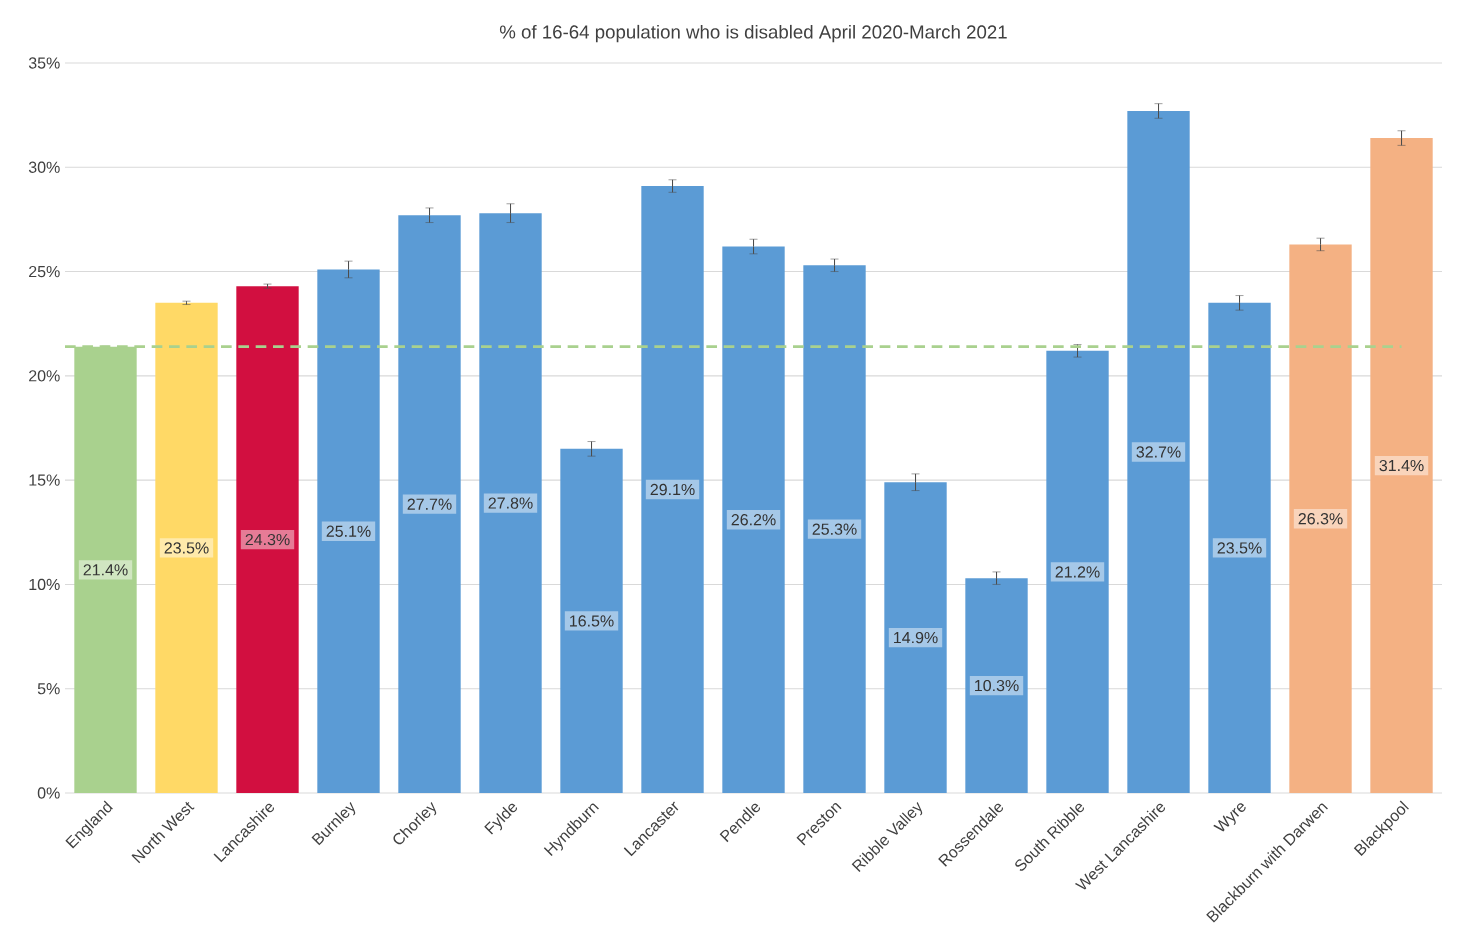  Describe the element at coordinates (267, 539) in the screenshot. I see `data-label: 24.3%` at that location.